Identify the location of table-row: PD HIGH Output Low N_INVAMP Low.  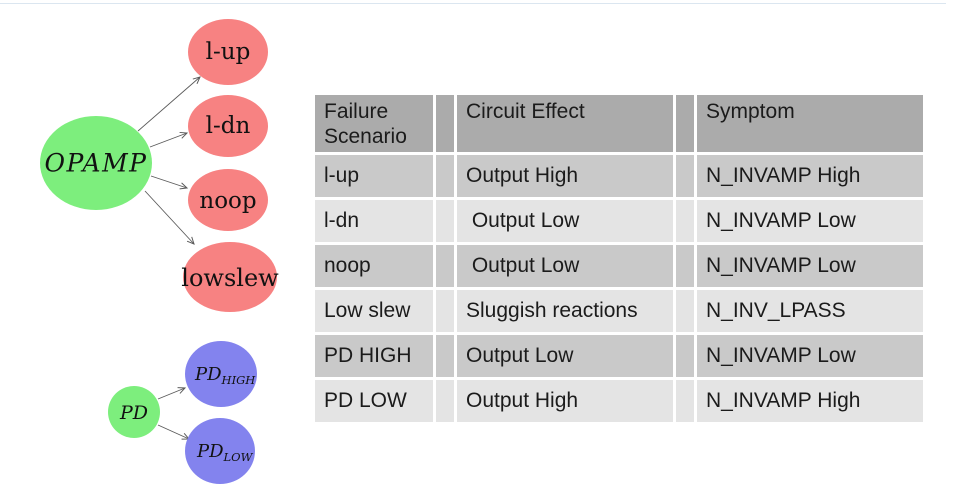
(619, 356).